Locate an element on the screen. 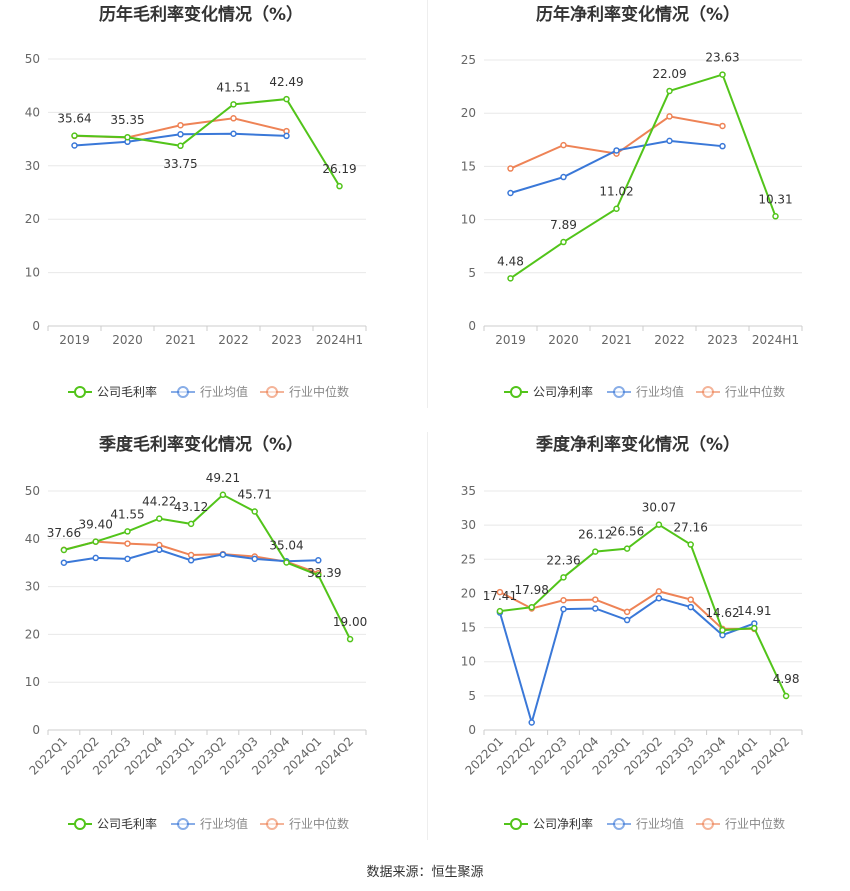 The width and height of the screenshot is (850, 891). data-label: 35.64 is located at coordinates (74, 119).